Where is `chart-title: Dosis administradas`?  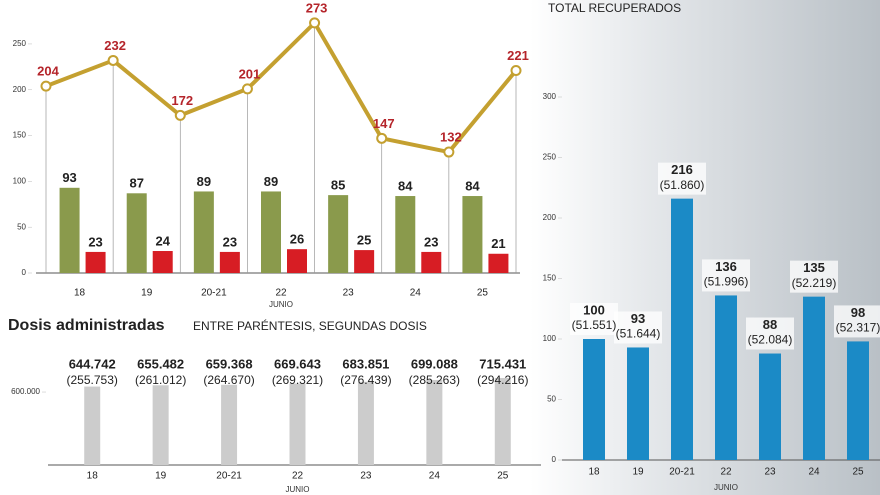
chart-title: Dosis administradas is located at coordinates (86, 325).